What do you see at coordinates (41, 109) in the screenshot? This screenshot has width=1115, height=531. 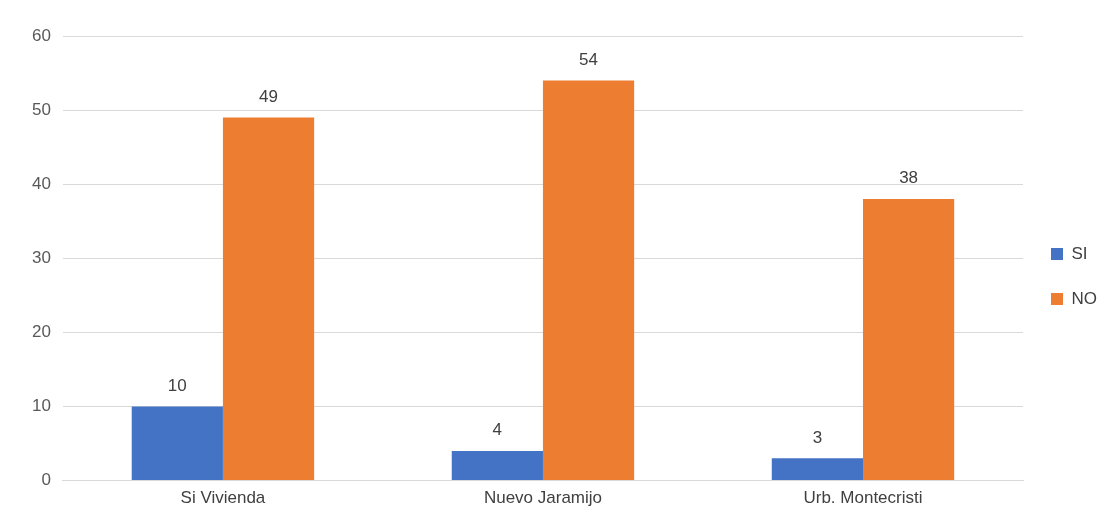 I see `y-tick-label: 50` at bounding box center [41, 109].